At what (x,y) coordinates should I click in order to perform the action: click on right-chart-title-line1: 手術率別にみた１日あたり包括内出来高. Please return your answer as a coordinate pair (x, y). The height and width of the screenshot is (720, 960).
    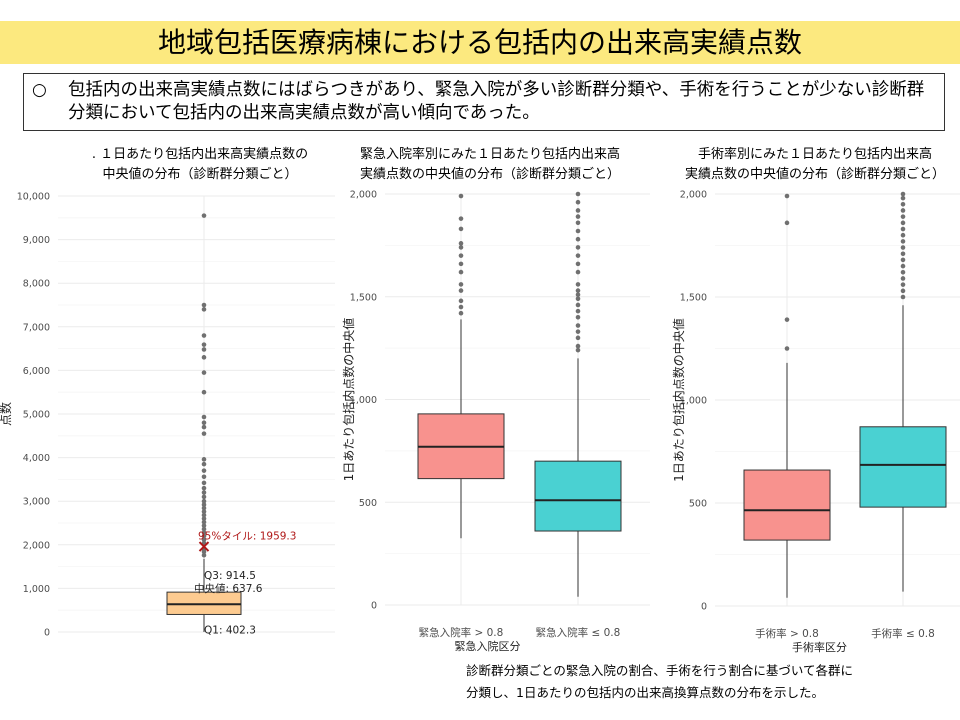
    Looking at the image, I should click on (814, 154).